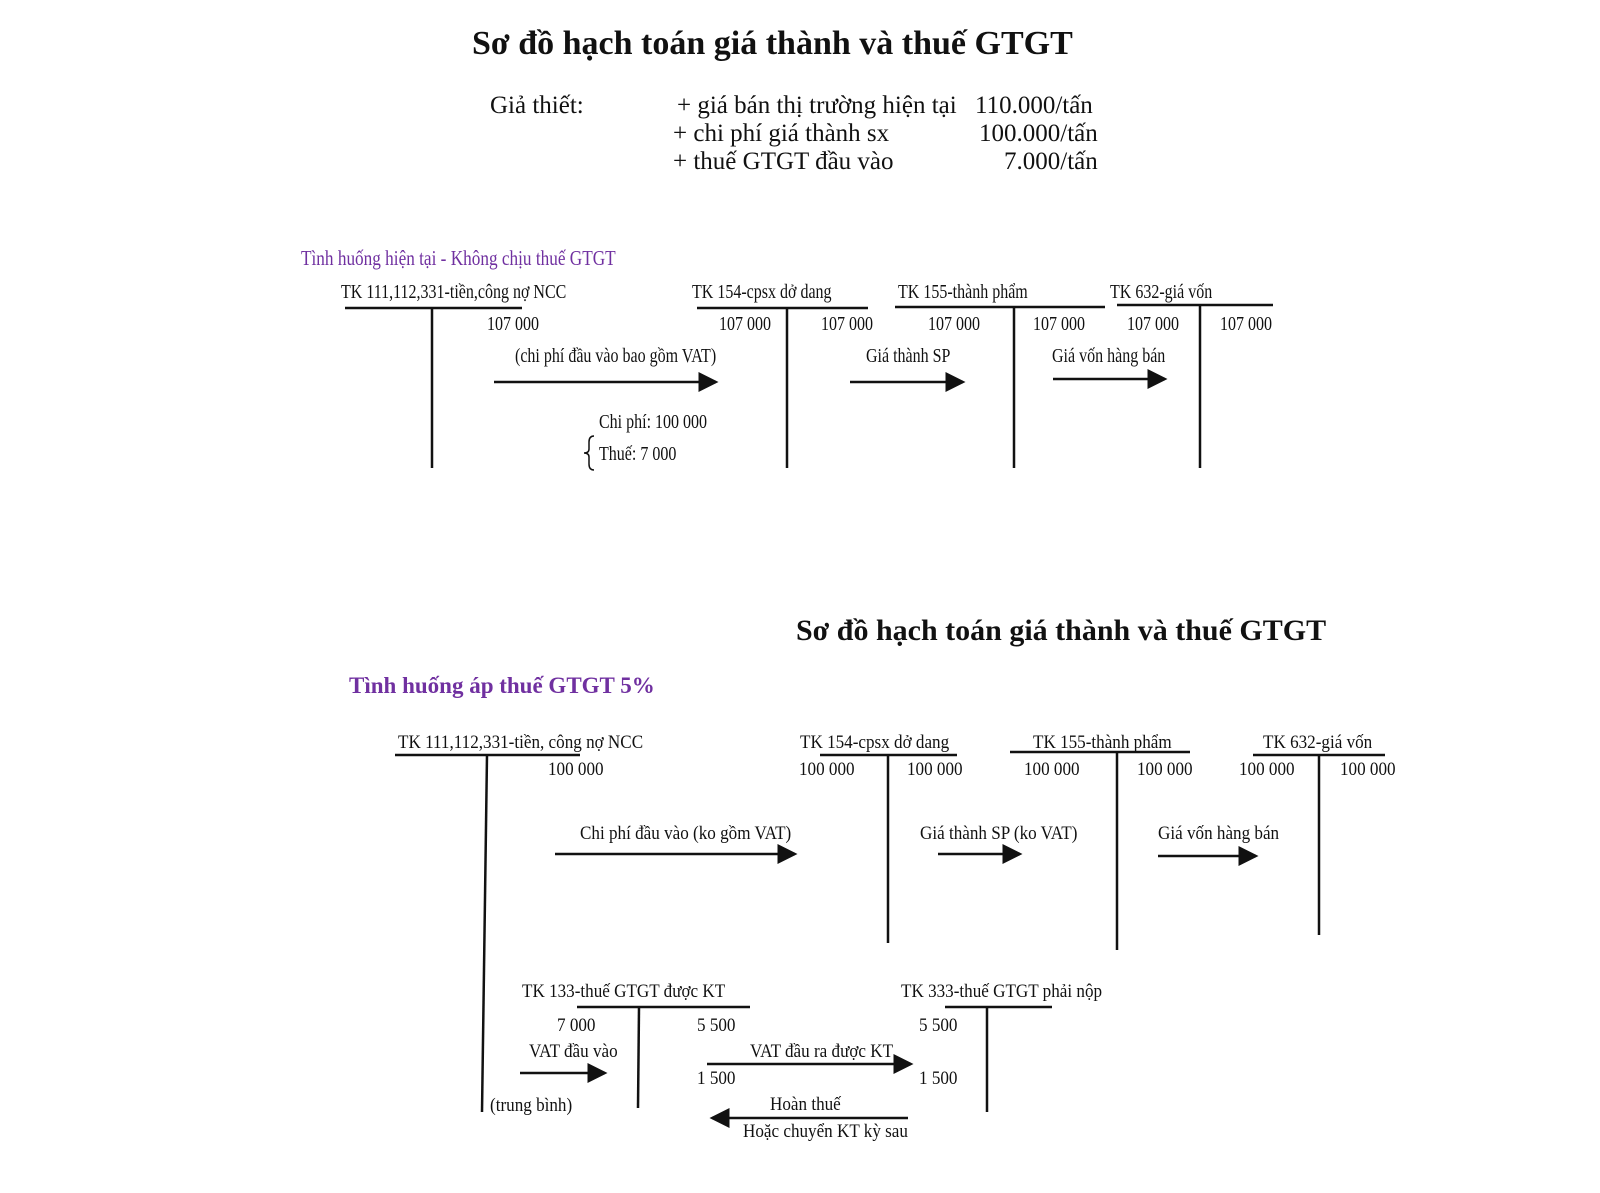 The image size is (1600, 1193). Describe the element at coordinates (805, 1104) in the screenshot. I see `flow-label: Hoàn thuế` at that location.